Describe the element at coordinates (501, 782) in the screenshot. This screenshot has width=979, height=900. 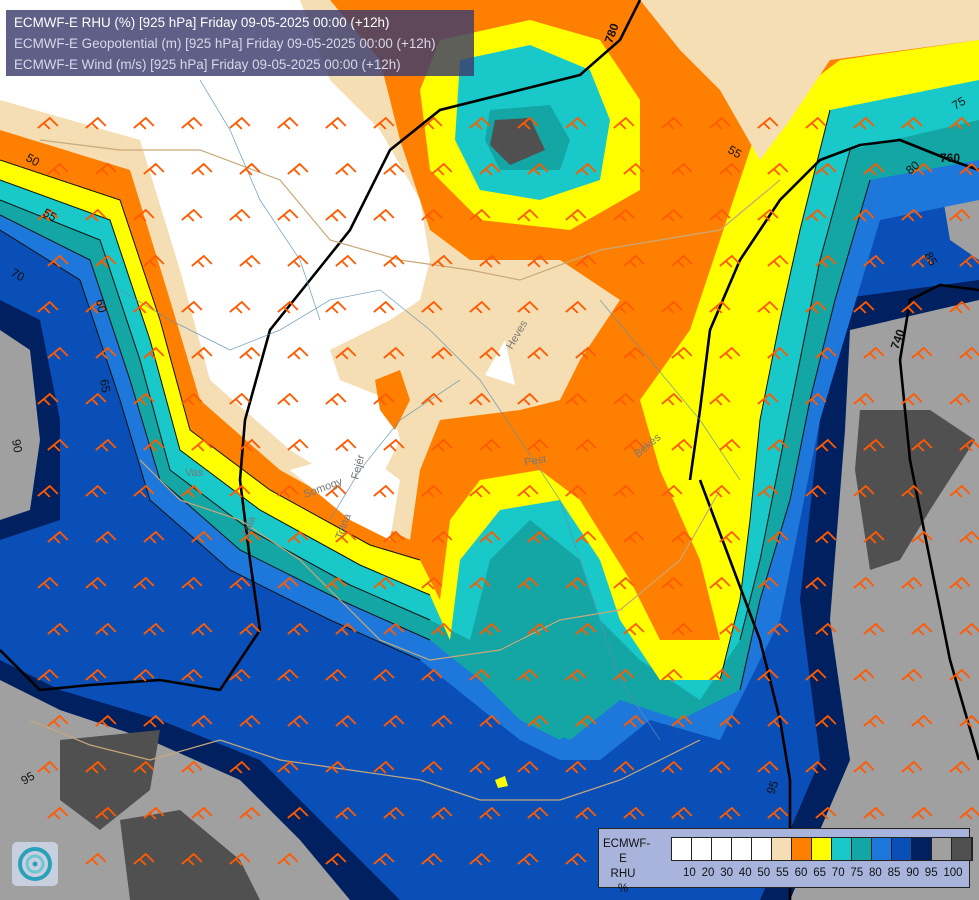
I see `rhu-60-tiny-cell` at that location.